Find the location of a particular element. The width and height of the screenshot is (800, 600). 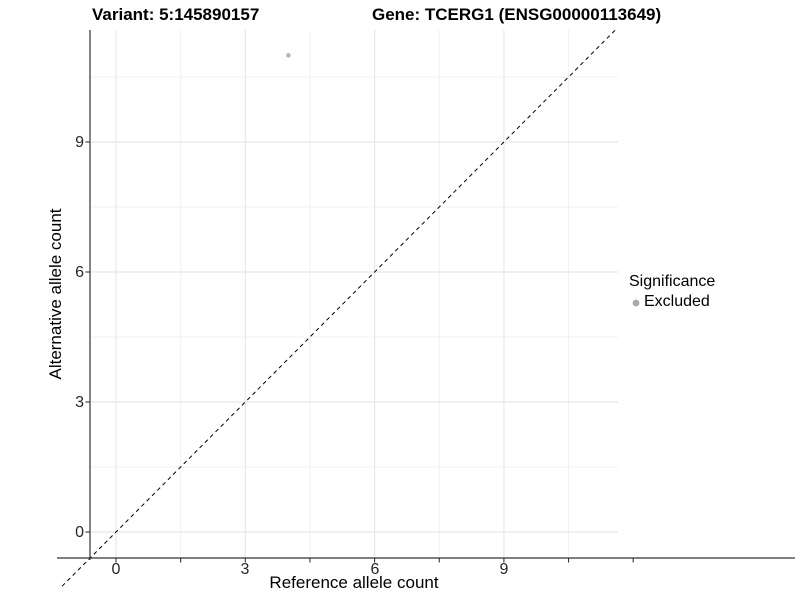

y-axis-title: Alternative allele count is located at coordinates (55, 294).